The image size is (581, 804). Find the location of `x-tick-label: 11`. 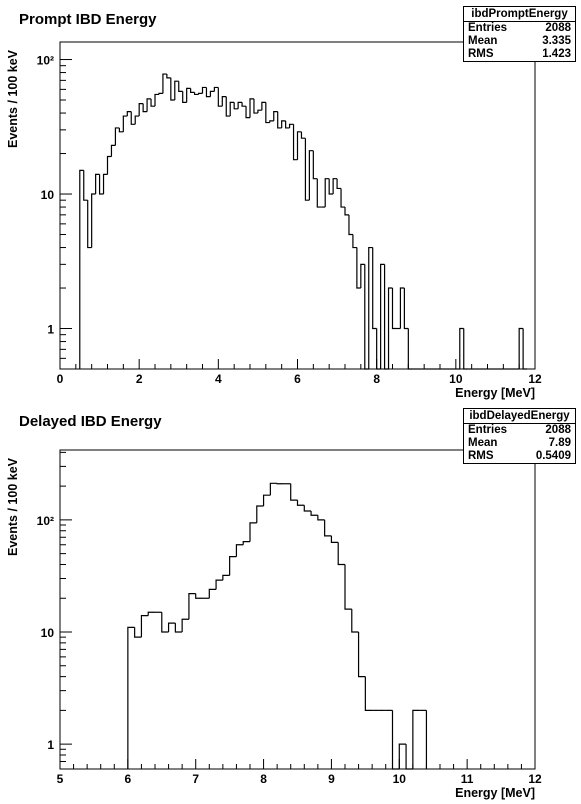

x-tick-label: 11 is located at coordinates (467, 779).